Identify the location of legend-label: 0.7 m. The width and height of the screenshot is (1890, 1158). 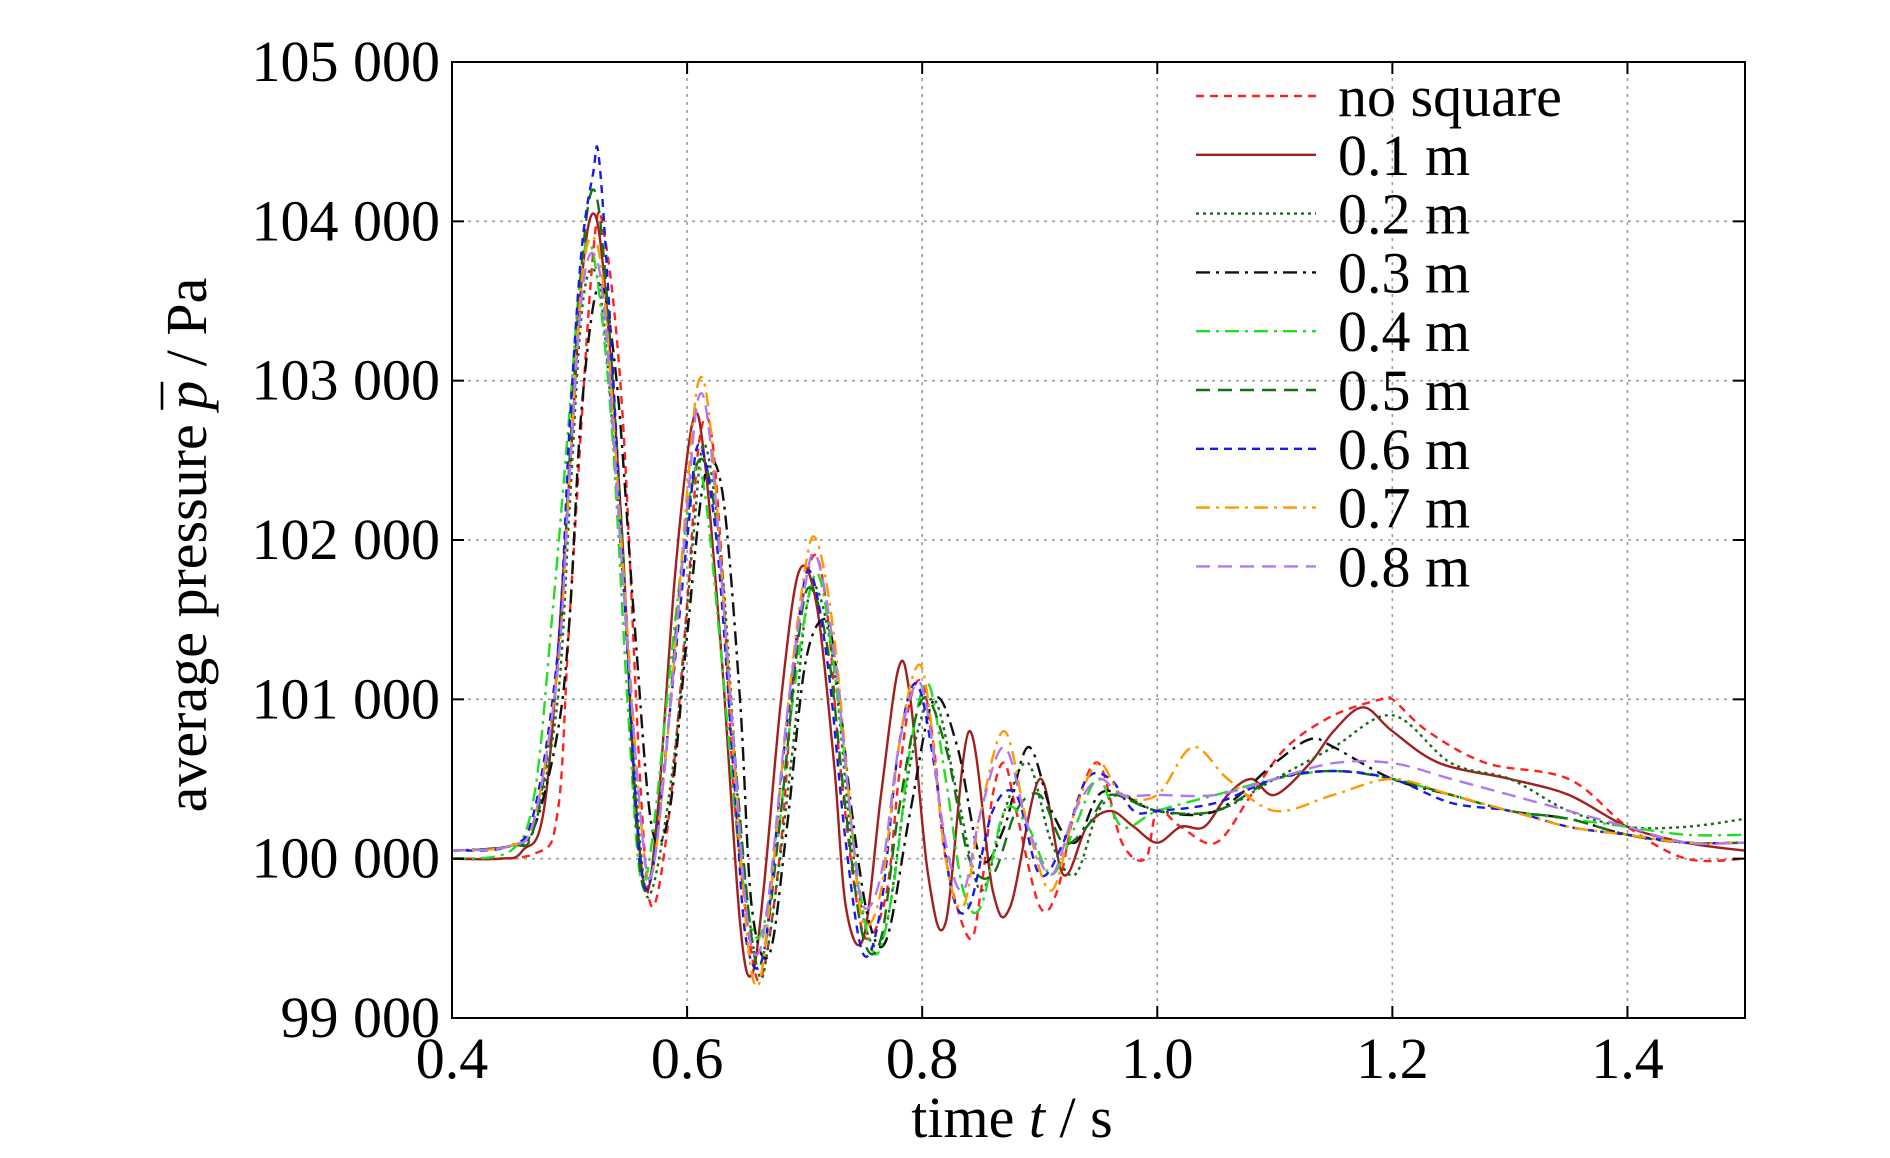
(1404, 508).